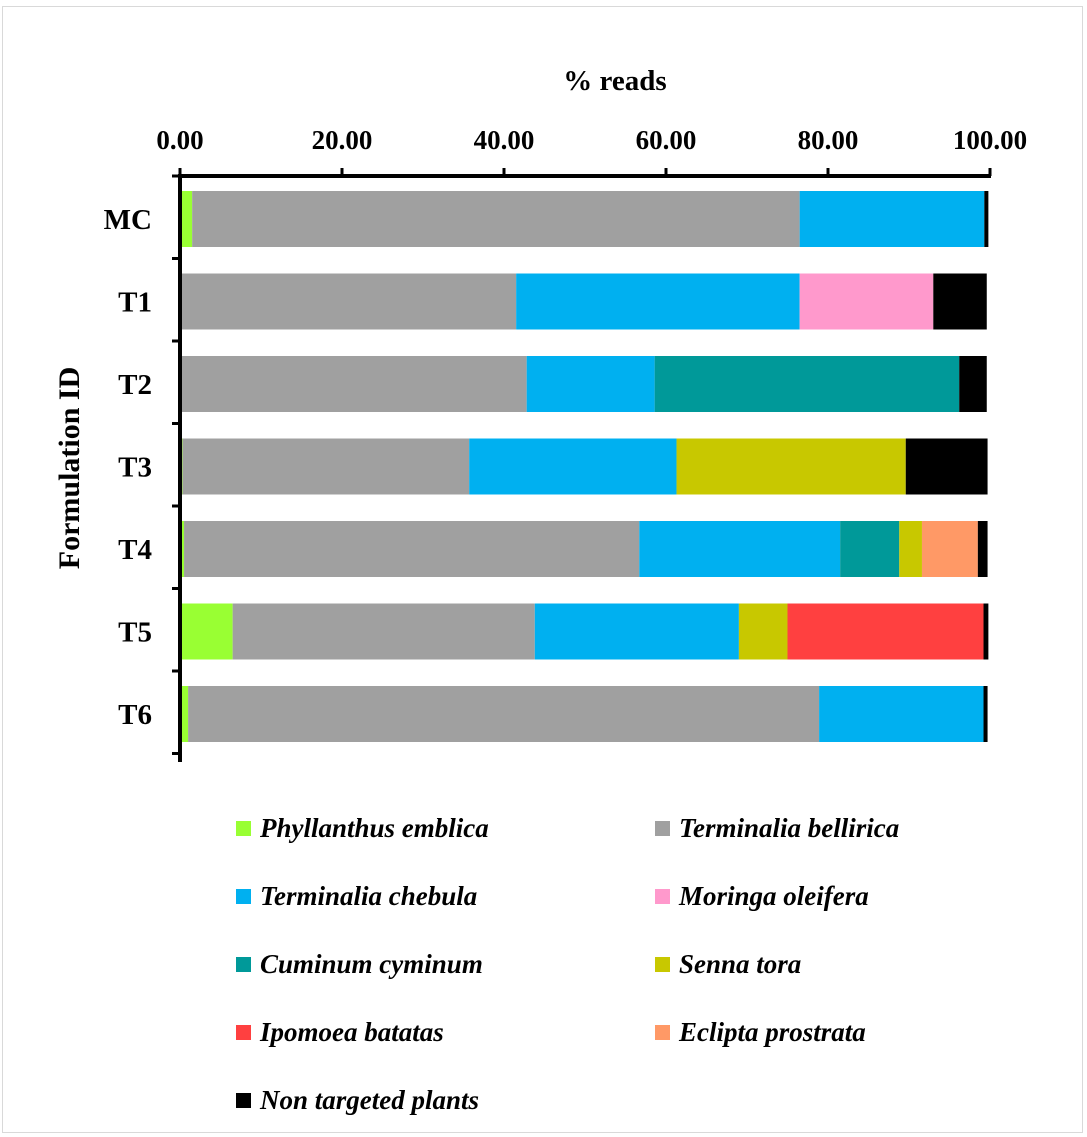  What do you see at coordinates (740, 963) in the screenshot?
I see `legend-label: Senna tora` at bounding box center [740, 963].